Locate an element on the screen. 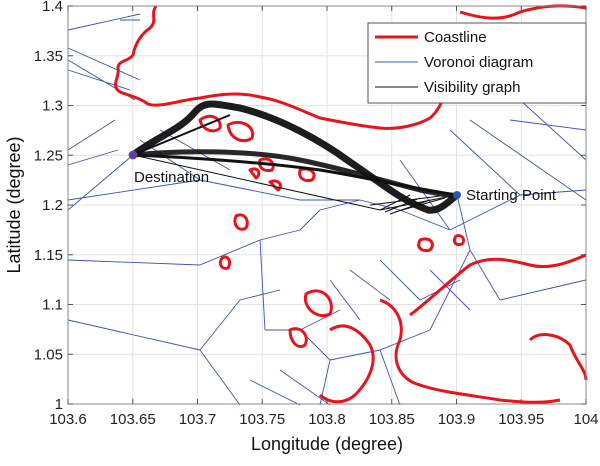 This screenshot has width=600, height=466. start-label: Starting Point is located at coordinates (511, 195).